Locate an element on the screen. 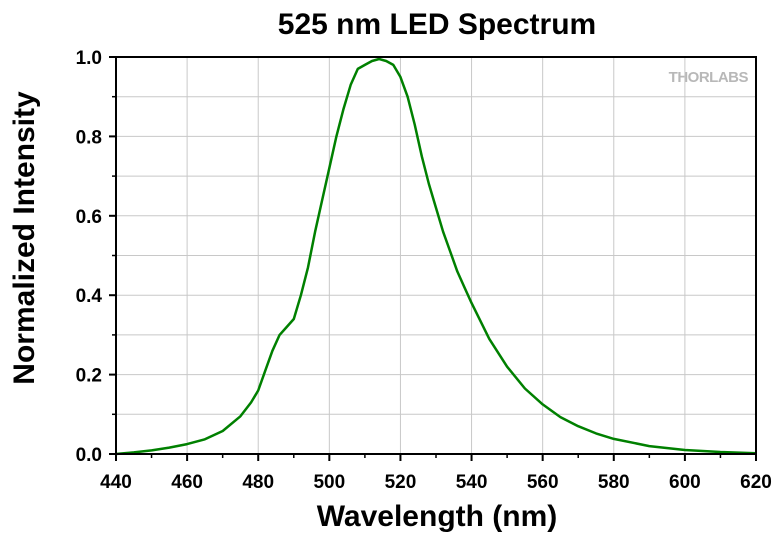 This screenshot has height=542, width=780. y-tick-label: 1.0 is located at coordinates (89, 58).